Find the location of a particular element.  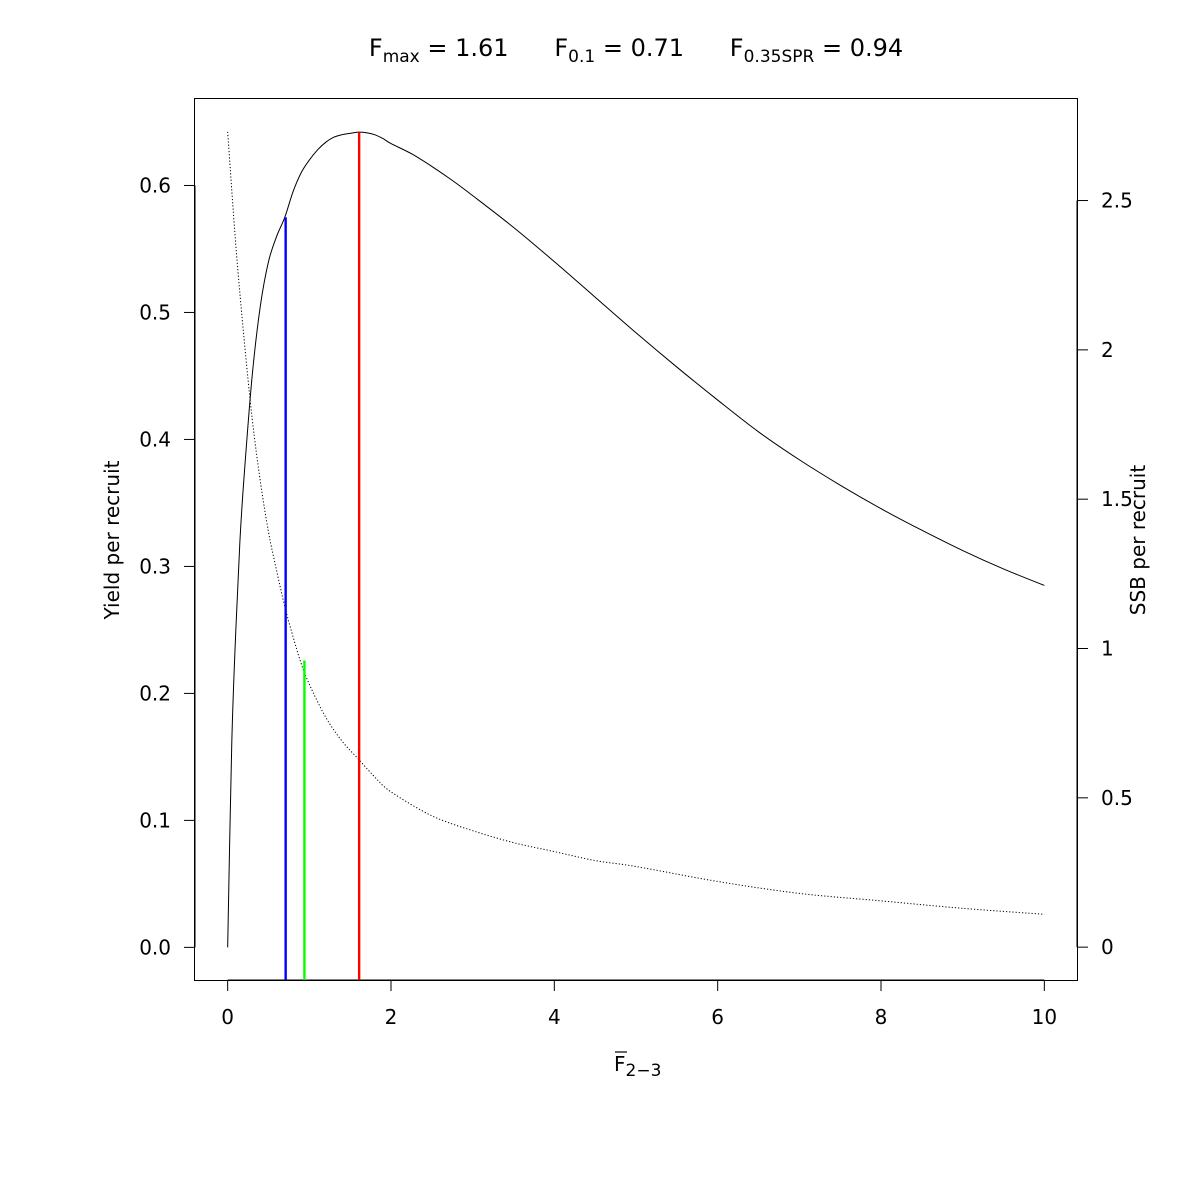

x-tick-label: 4 is located at coordinates (554, 1017).